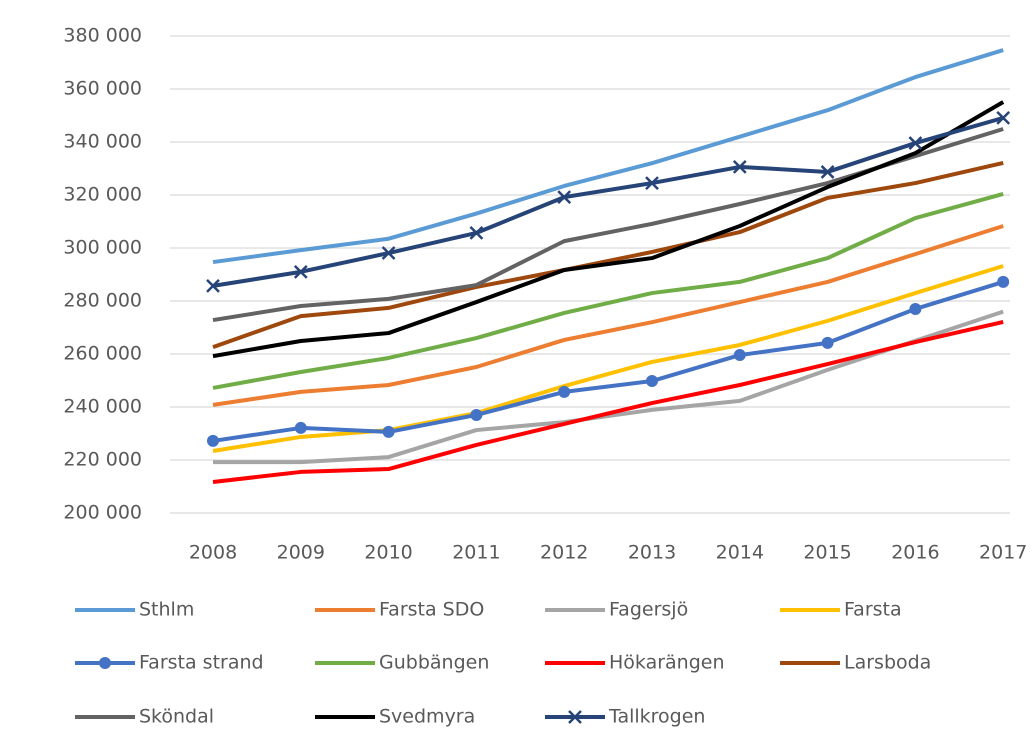  I want to click on x-tick-label: 2015, so click(827, 553).